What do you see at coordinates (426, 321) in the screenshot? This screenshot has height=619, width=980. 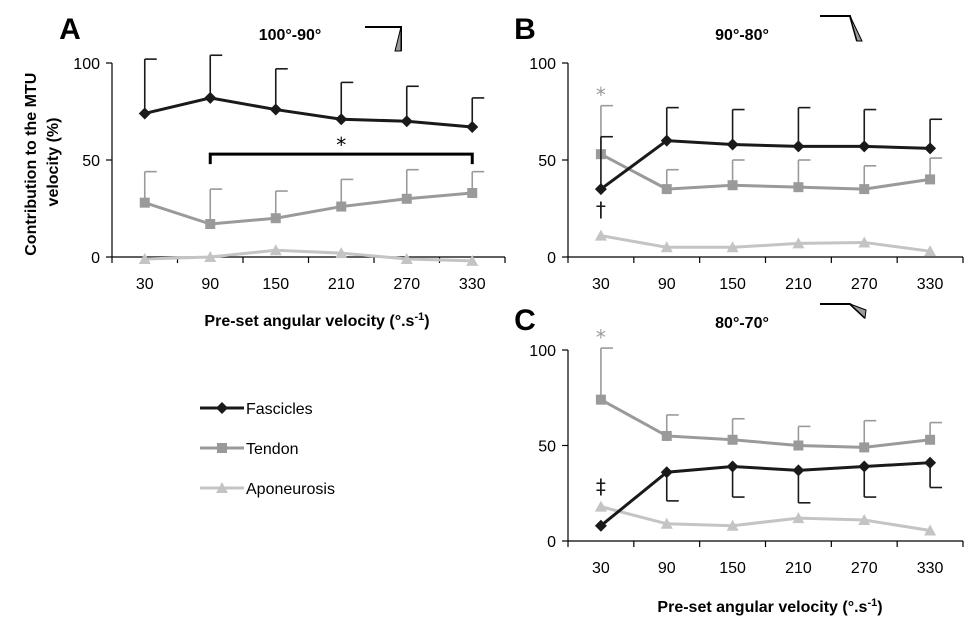 I see `x-axis-label-a-end: )` at bounding box center [426, 321].